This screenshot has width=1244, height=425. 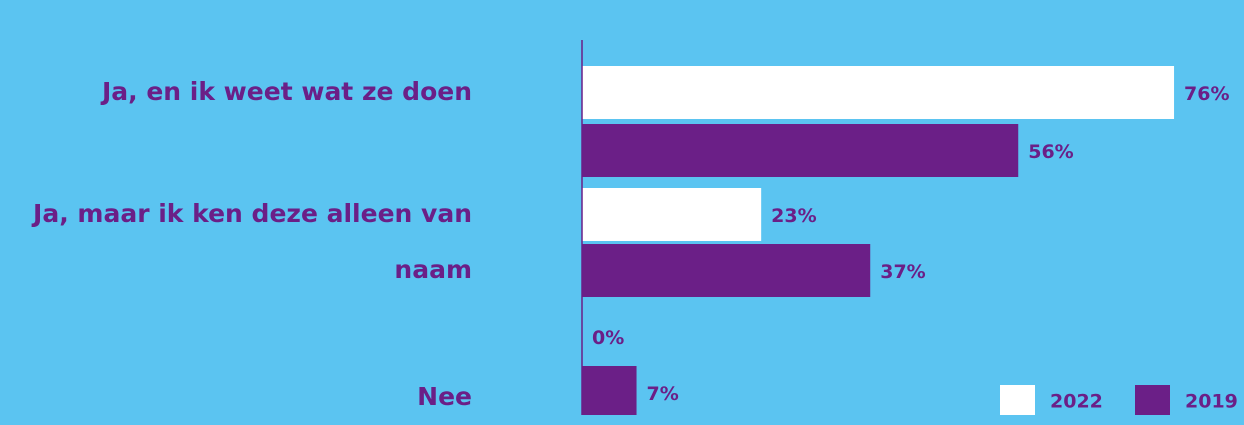 What do you see at coordinates (1206, 94) in the screenshot?
I see `value-label: 76%` at bounding box center [1206, 94].